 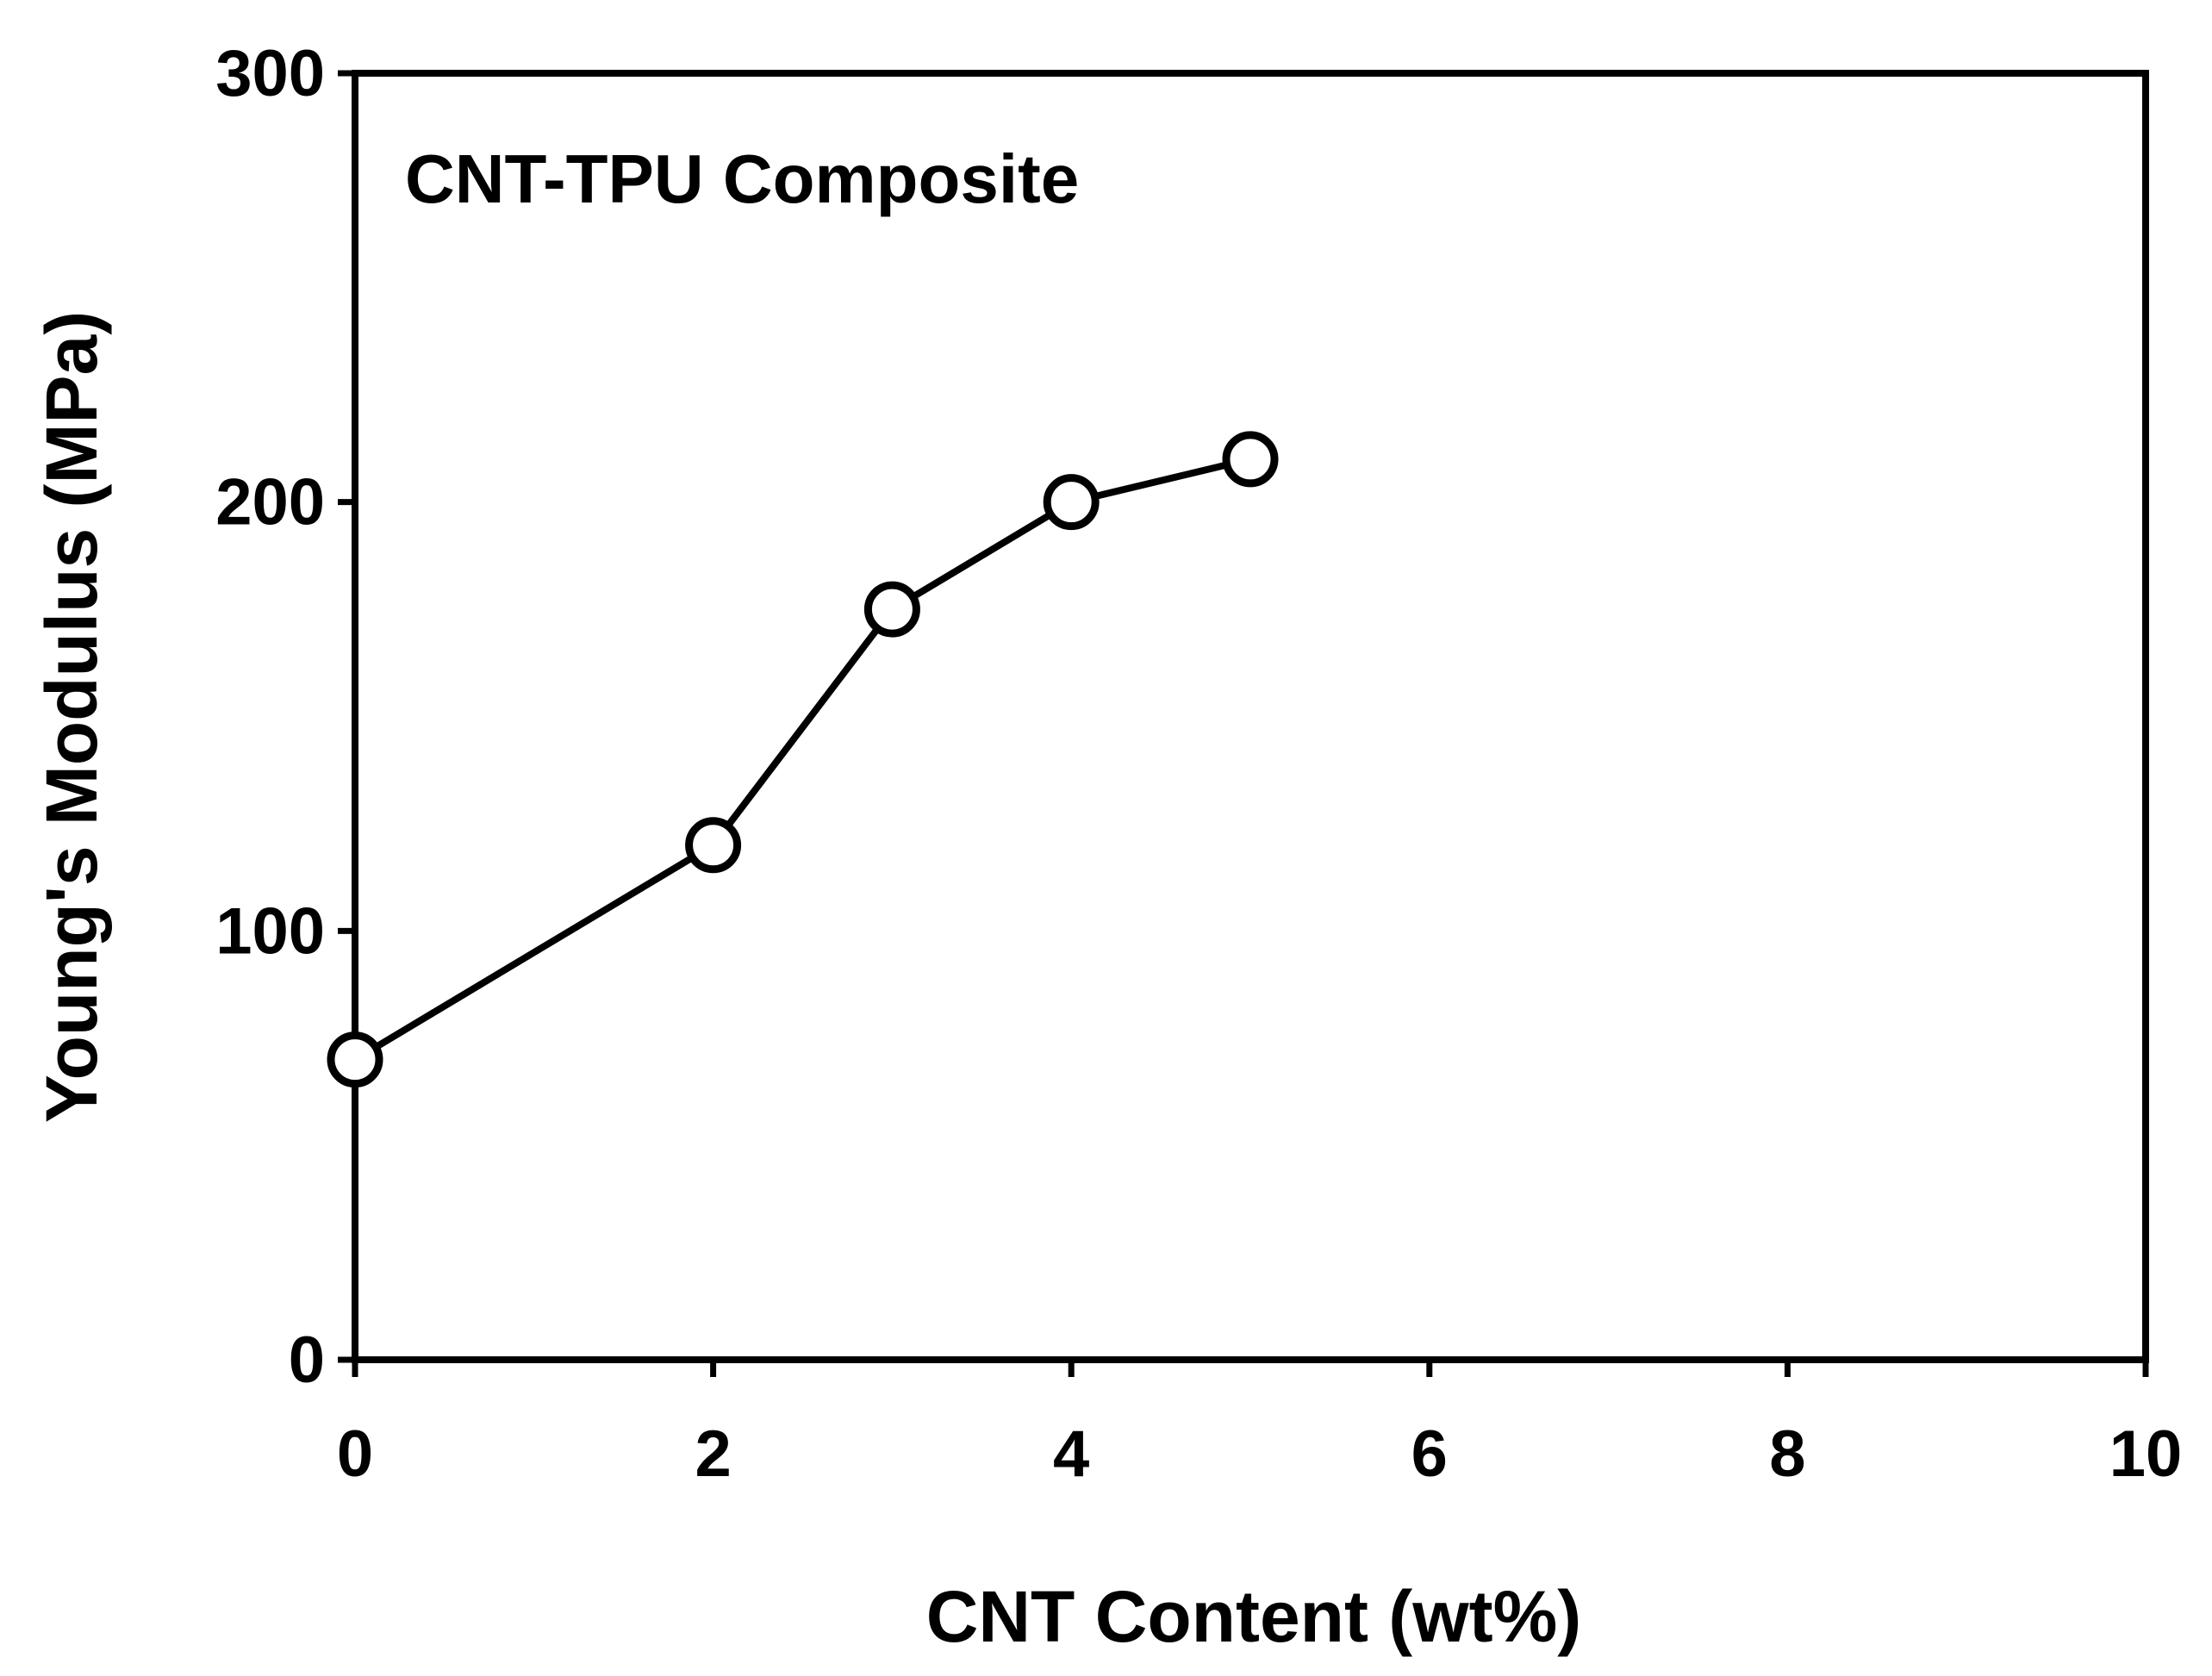 I want to click on y-tick-label: 0, so click(x=307, y=1360).